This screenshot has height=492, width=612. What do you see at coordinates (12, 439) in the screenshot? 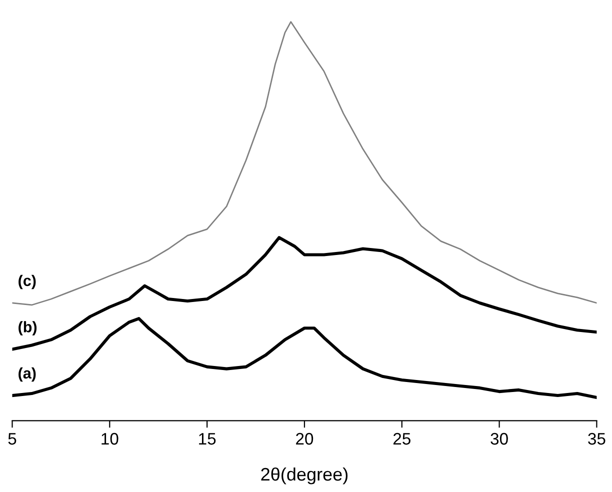
I see `x-tick-label: 5` at bounding box center [12, 439].